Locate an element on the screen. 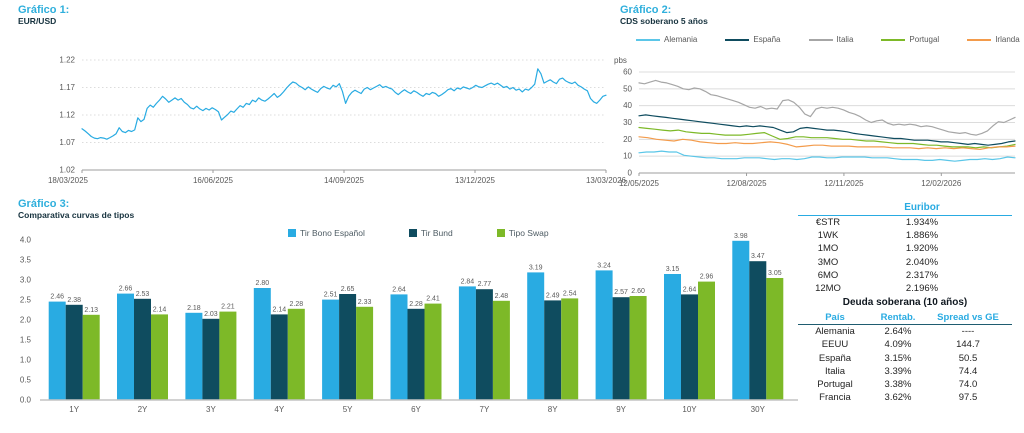  table-row: España 3.15% 50.5 is located at coordinates (905, 358).